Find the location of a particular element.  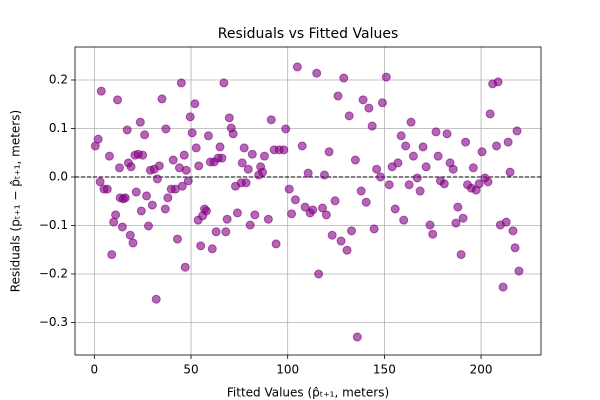

y-tick-label: −0.2 is located at coordinates (53, 273).